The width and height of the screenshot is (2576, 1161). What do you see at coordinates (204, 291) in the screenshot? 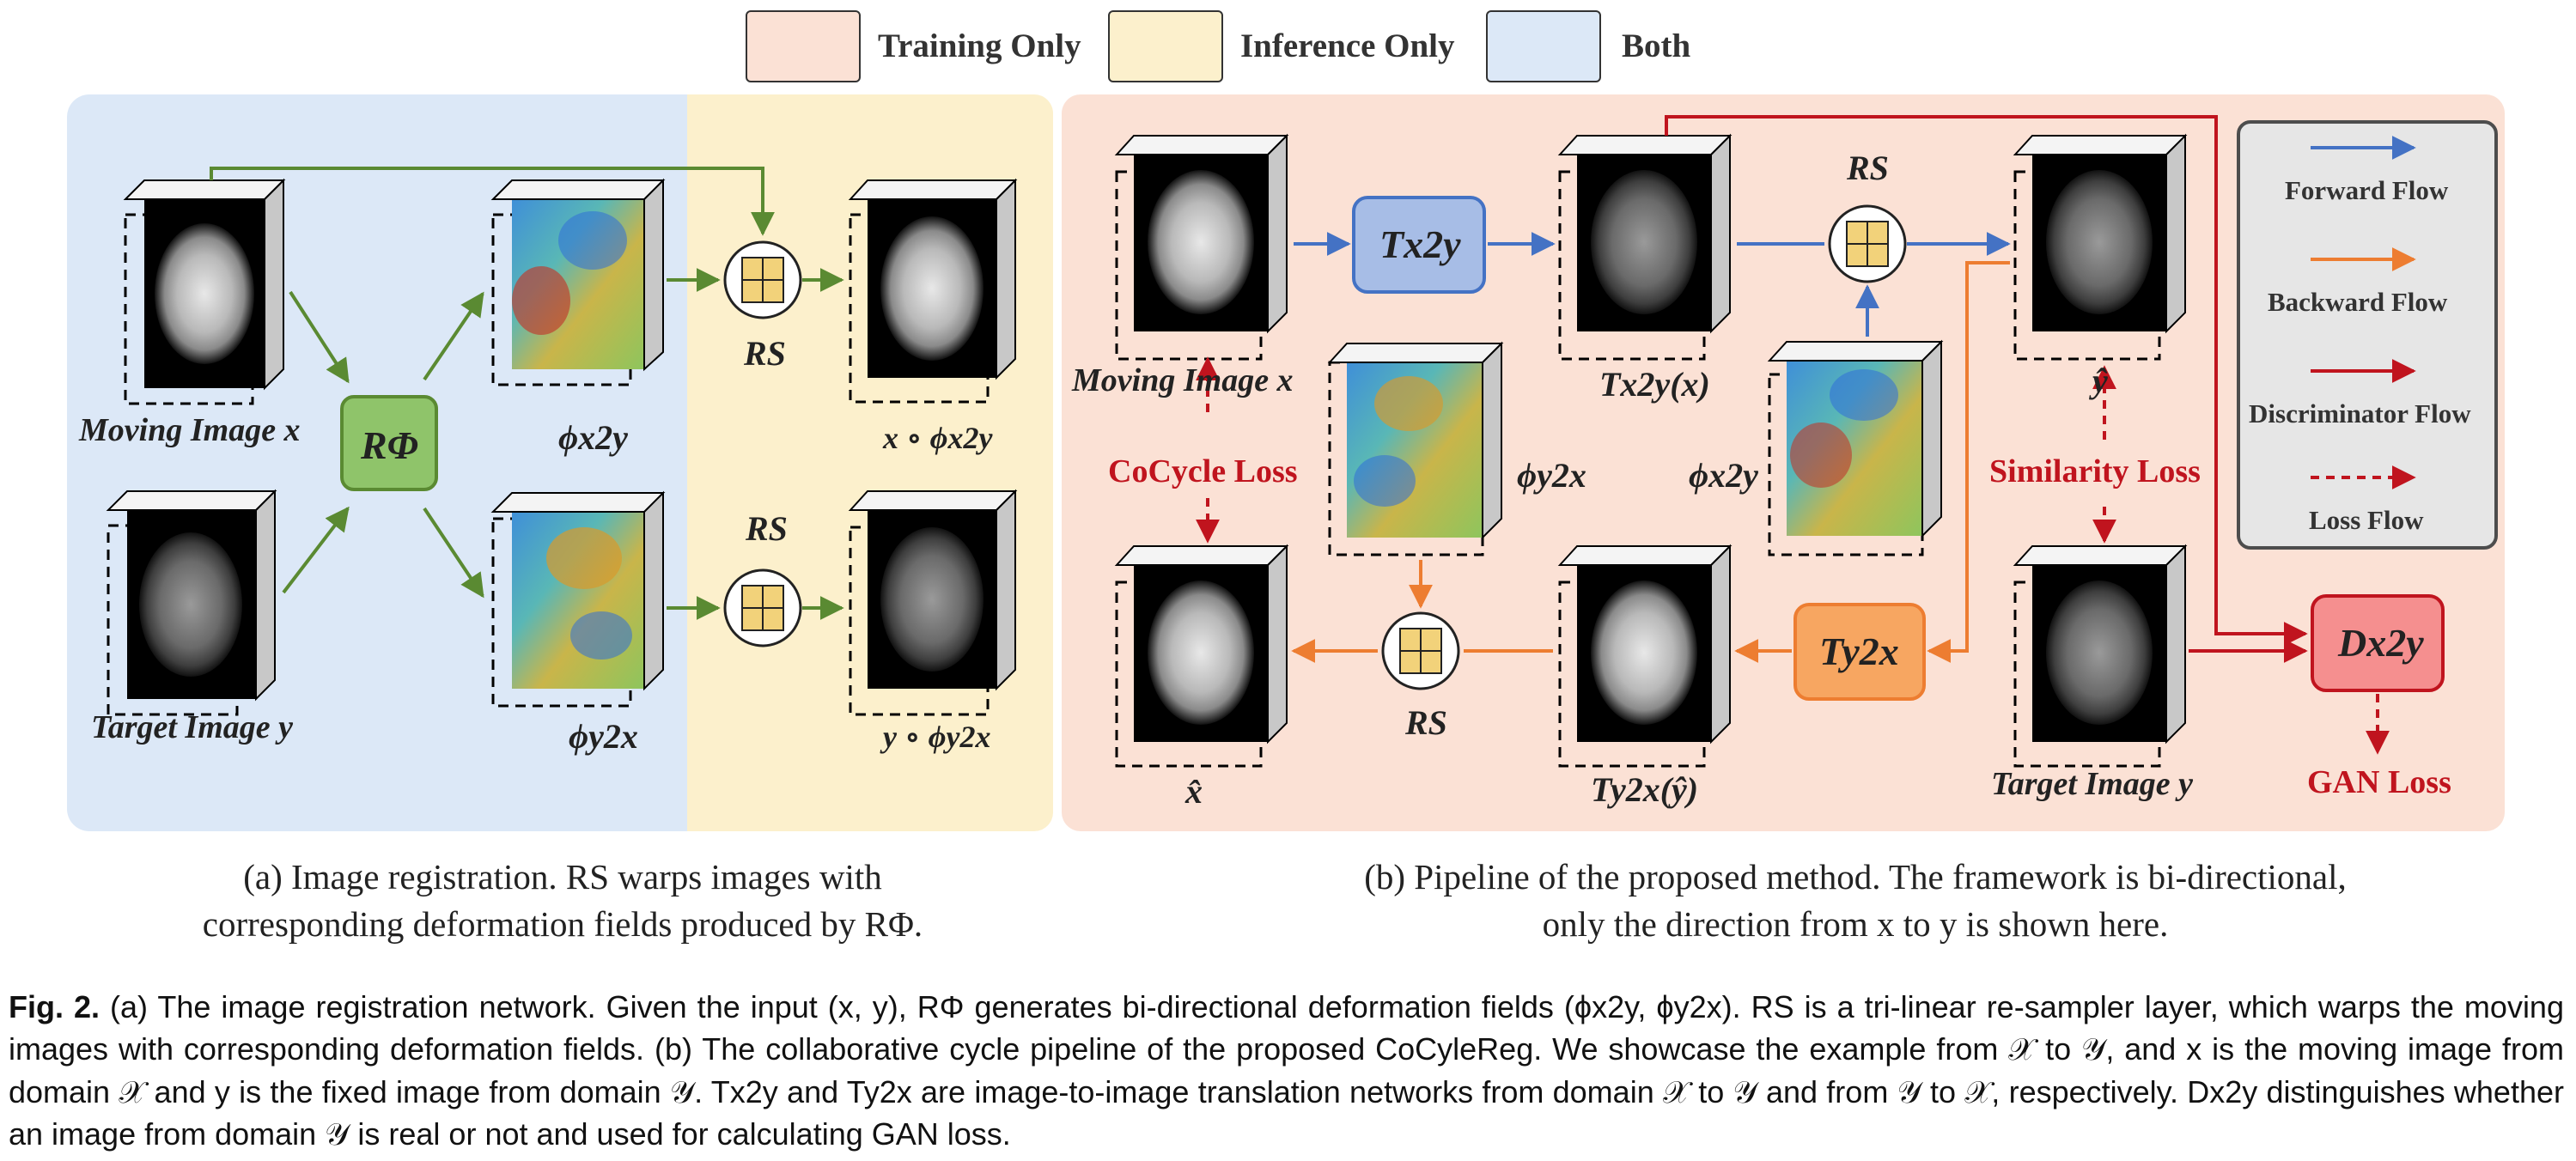
I see `moving-image-a` at bounding box center [204, 291].